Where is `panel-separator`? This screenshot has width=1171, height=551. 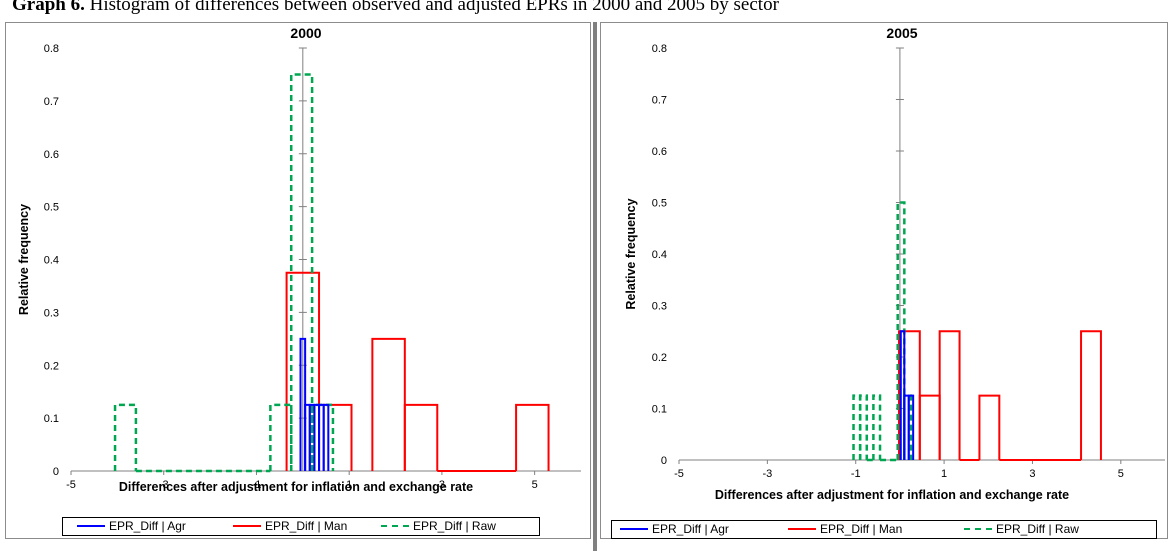 panel-separator is located at coordinates (595, 286).